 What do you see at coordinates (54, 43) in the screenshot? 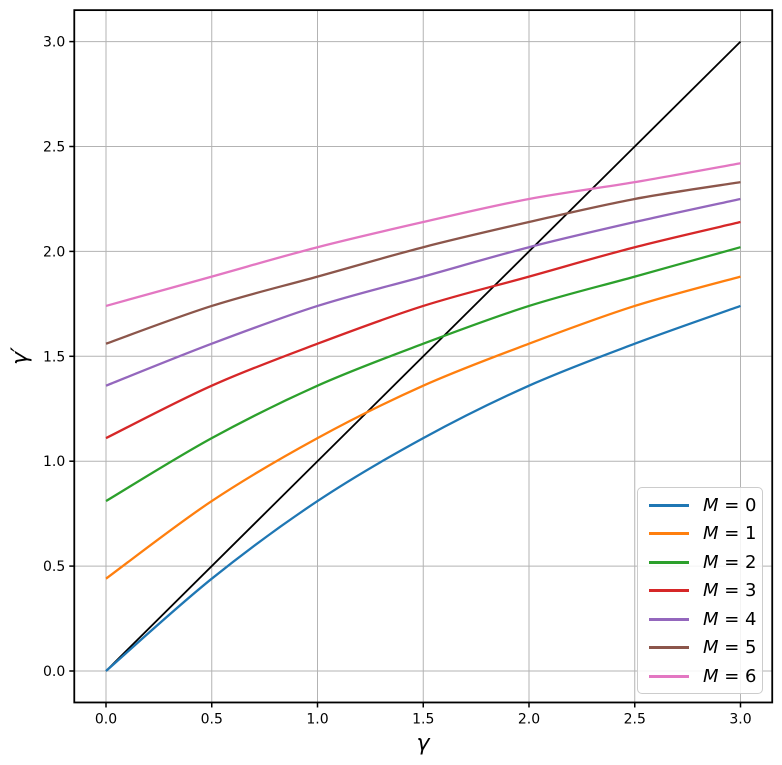
I see `y-tick-label: 3.0` at bounding box center [54, 43].